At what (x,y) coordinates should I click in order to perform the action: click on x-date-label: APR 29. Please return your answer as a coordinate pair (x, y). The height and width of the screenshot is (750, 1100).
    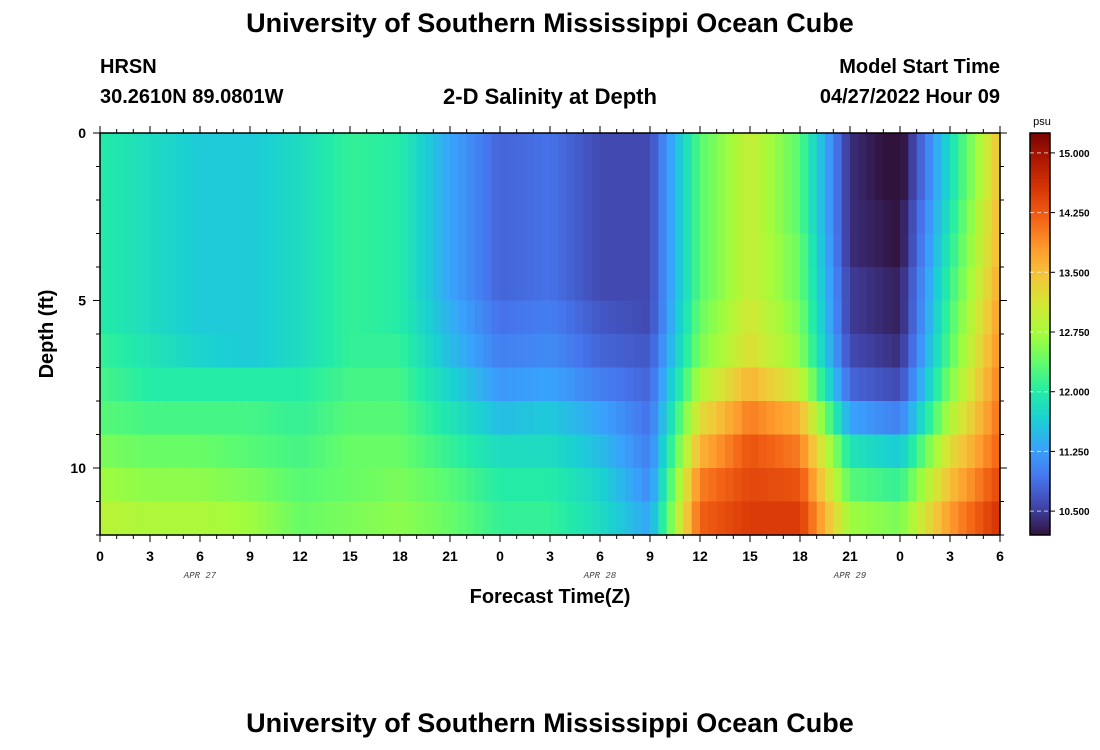
    Looking at the image, I should click on (850, 576).